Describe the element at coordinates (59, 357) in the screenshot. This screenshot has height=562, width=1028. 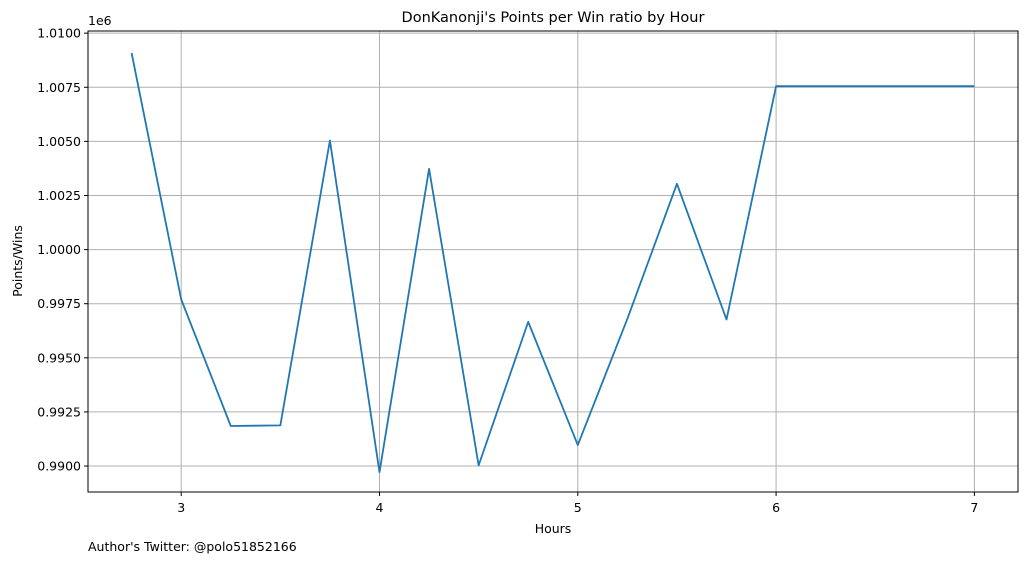
I see `y-tick-label: 0.9950` at that location.